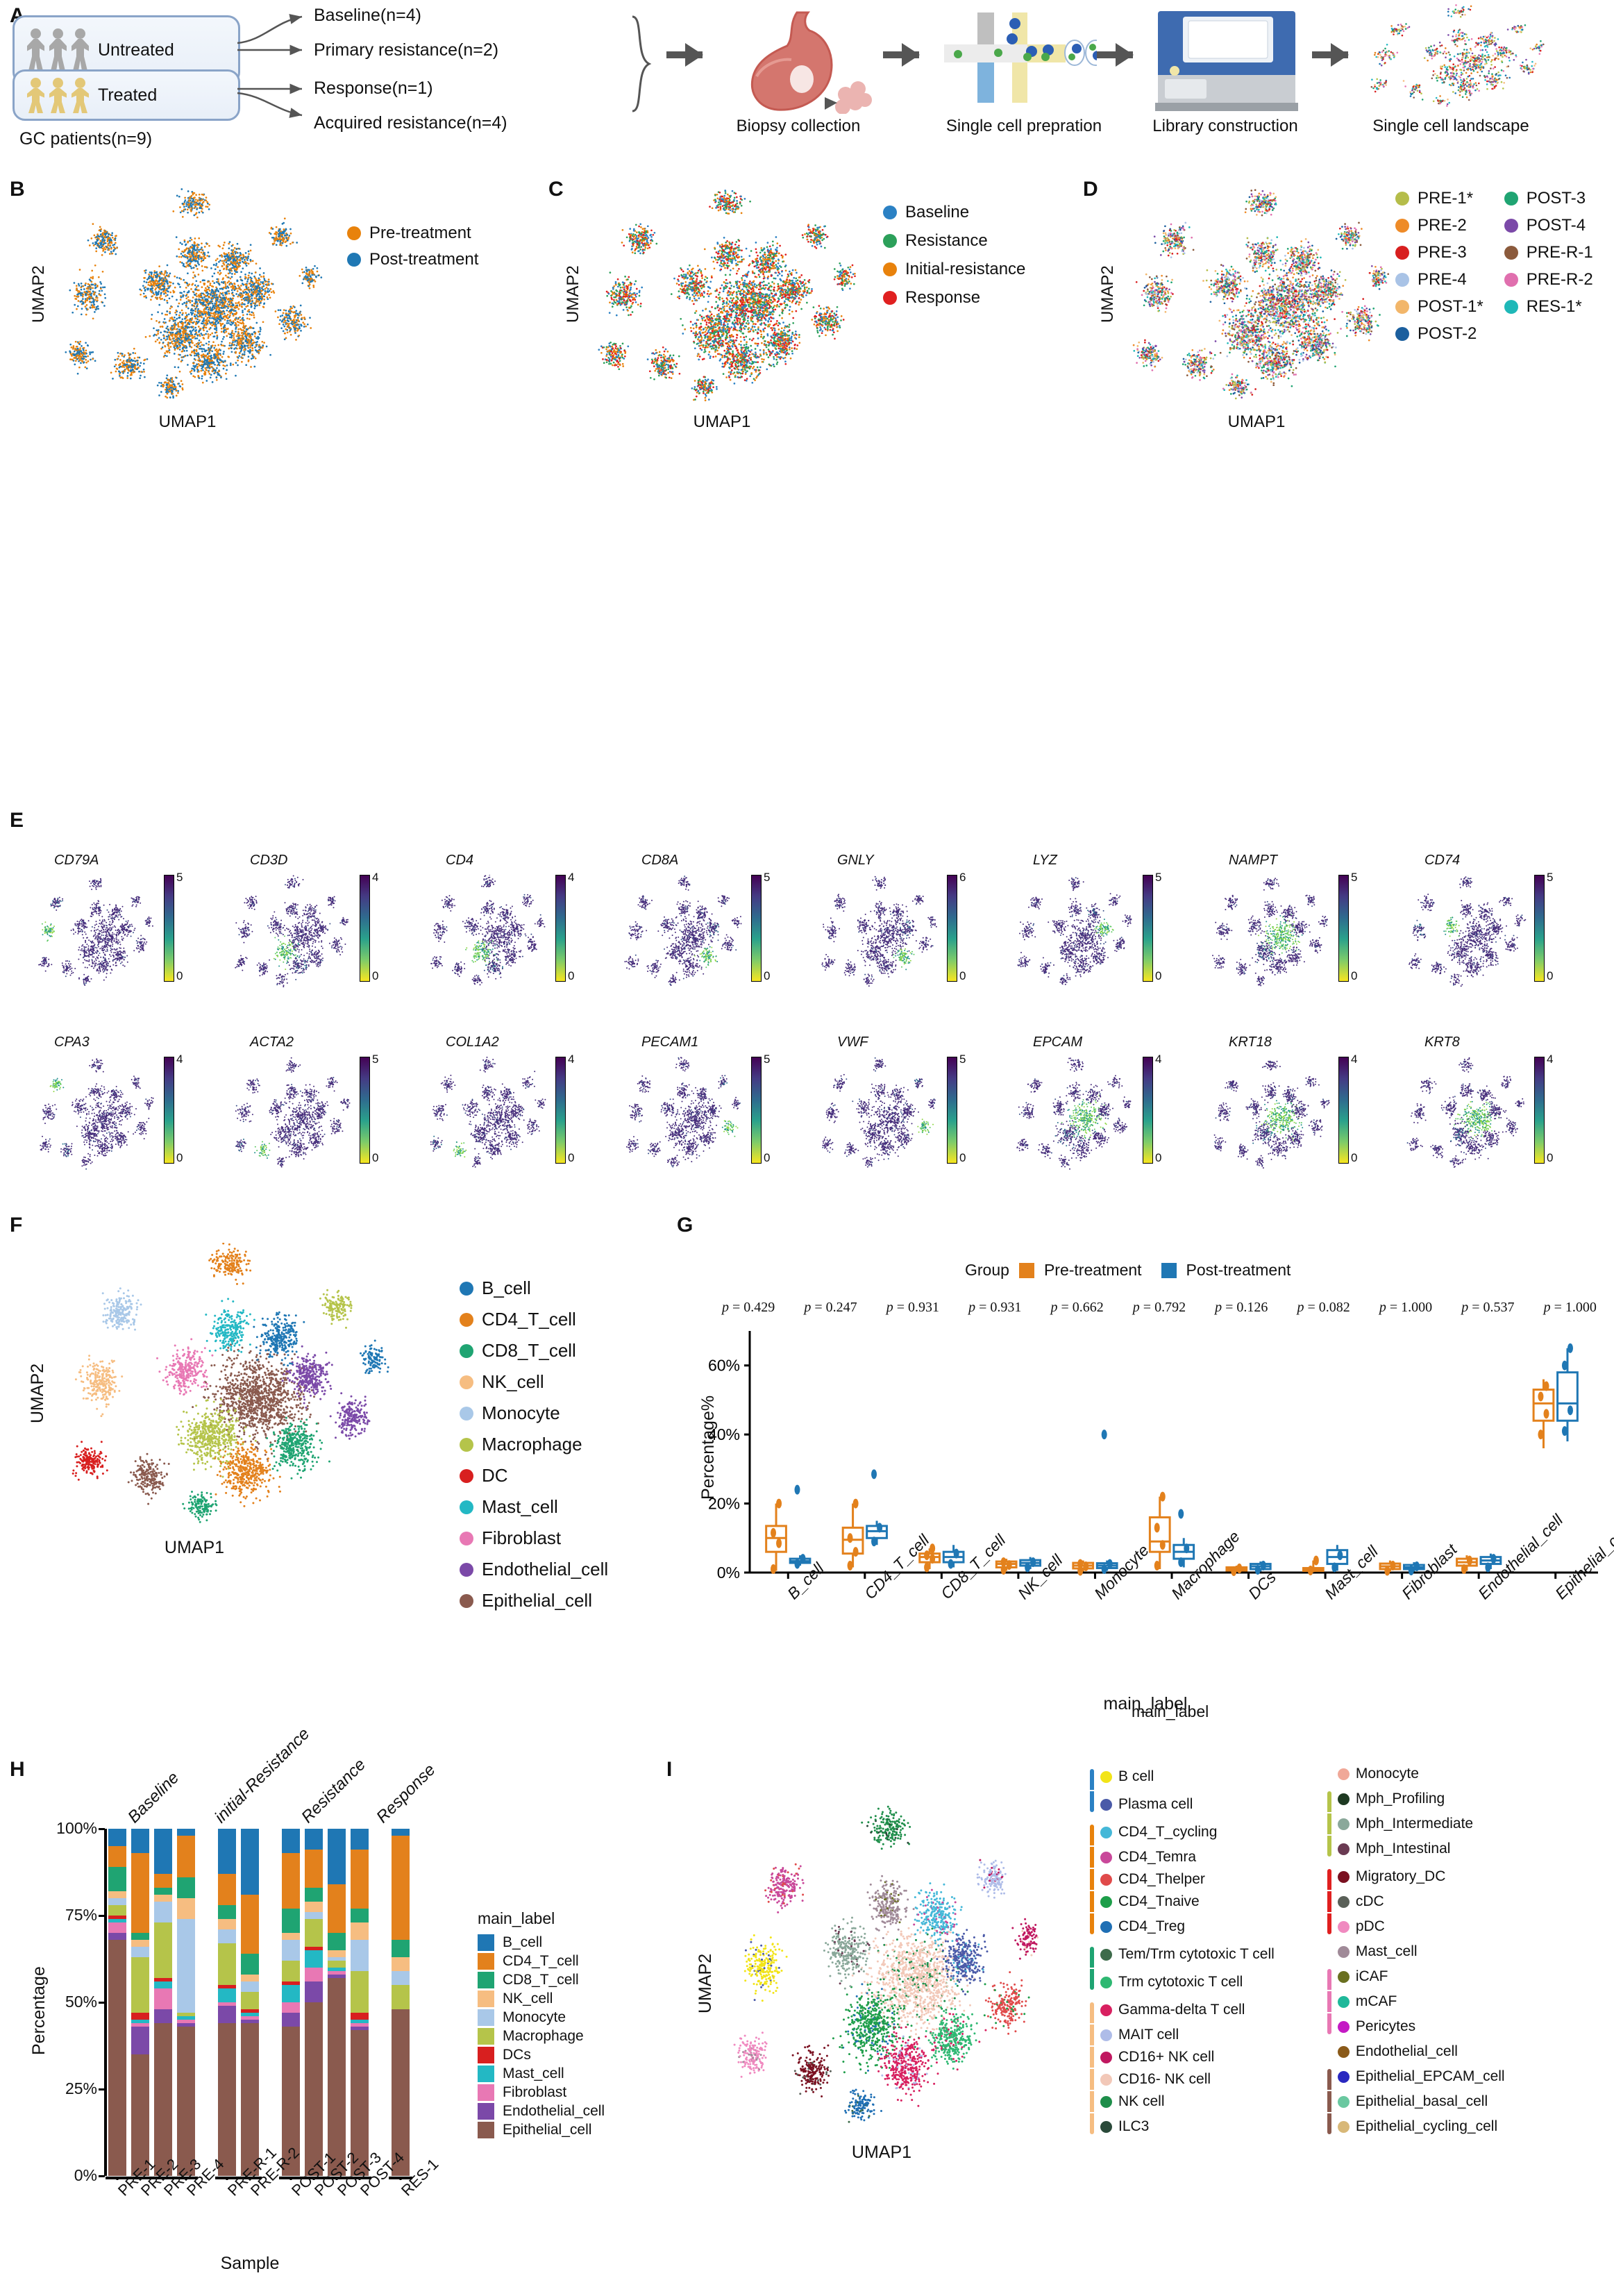 Image resolution: width=1614 pixels, height=2296 pixels. I want to click on legend-item: Plasma cell, so click(1182, 1804).